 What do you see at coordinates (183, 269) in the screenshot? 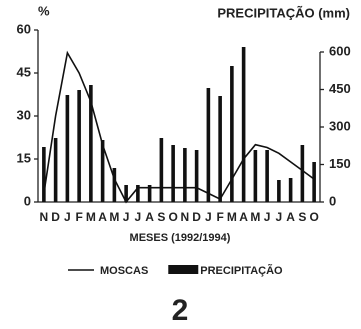
I see `legend-swatch` at bounding box center [183, 269].